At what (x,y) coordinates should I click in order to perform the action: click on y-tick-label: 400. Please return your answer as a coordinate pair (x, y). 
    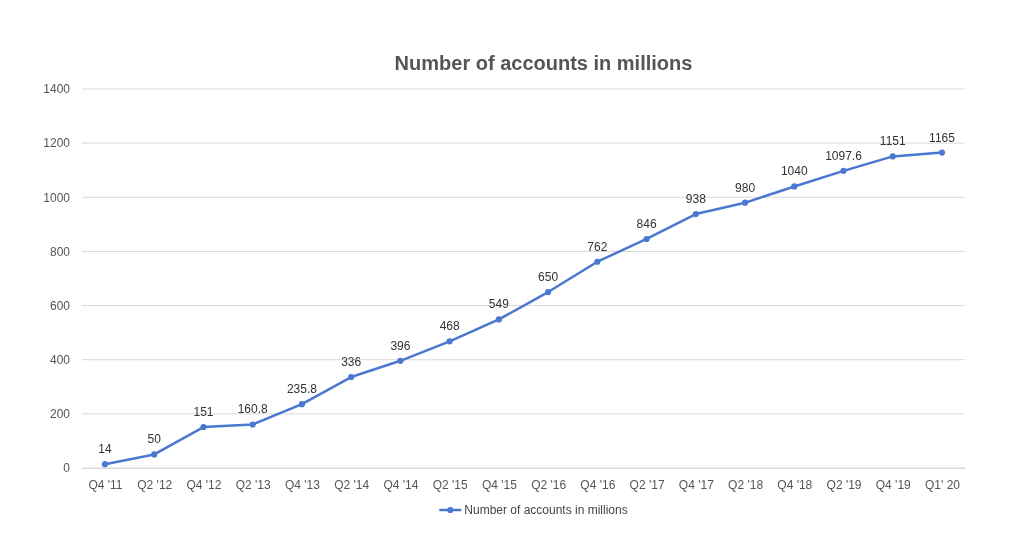
    Looking at the image, I should click on (60, 360).